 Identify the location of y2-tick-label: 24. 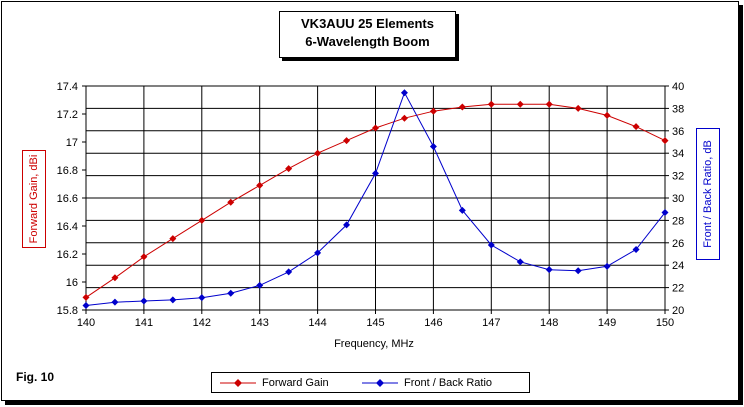
(678, 266).